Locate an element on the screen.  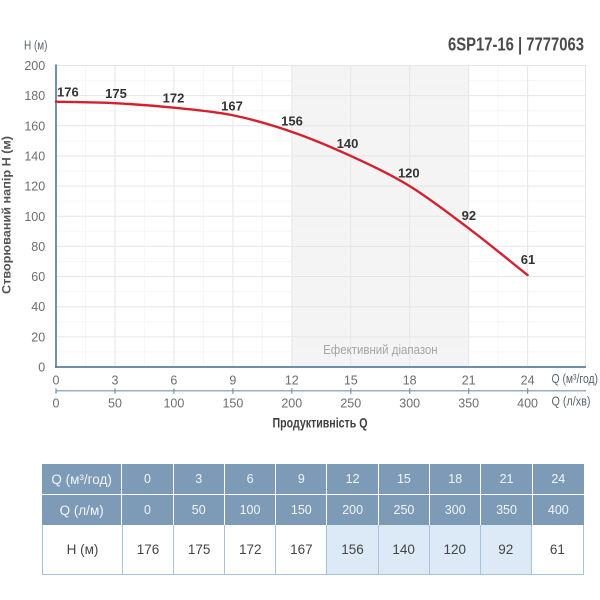
svg-text: 21 is located at coordinates (469, 381).